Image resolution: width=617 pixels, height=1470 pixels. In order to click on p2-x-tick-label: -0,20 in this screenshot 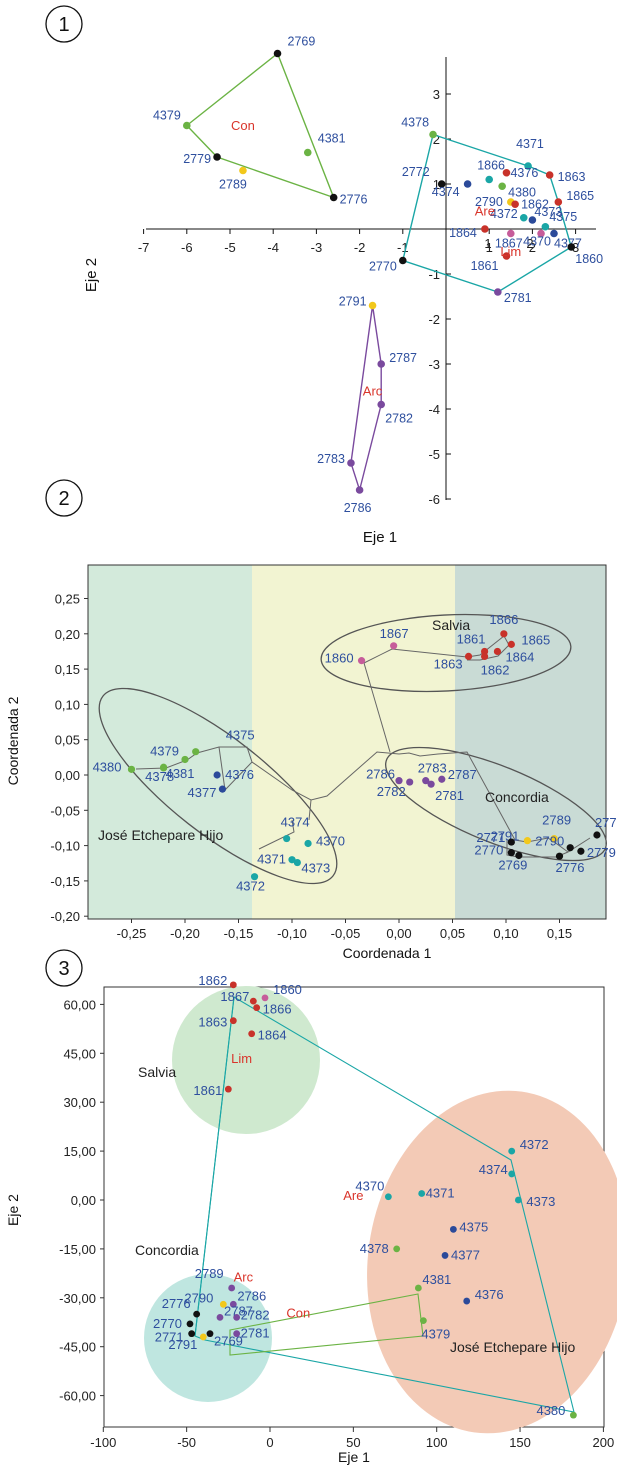, I will do `click(185, 933)`.